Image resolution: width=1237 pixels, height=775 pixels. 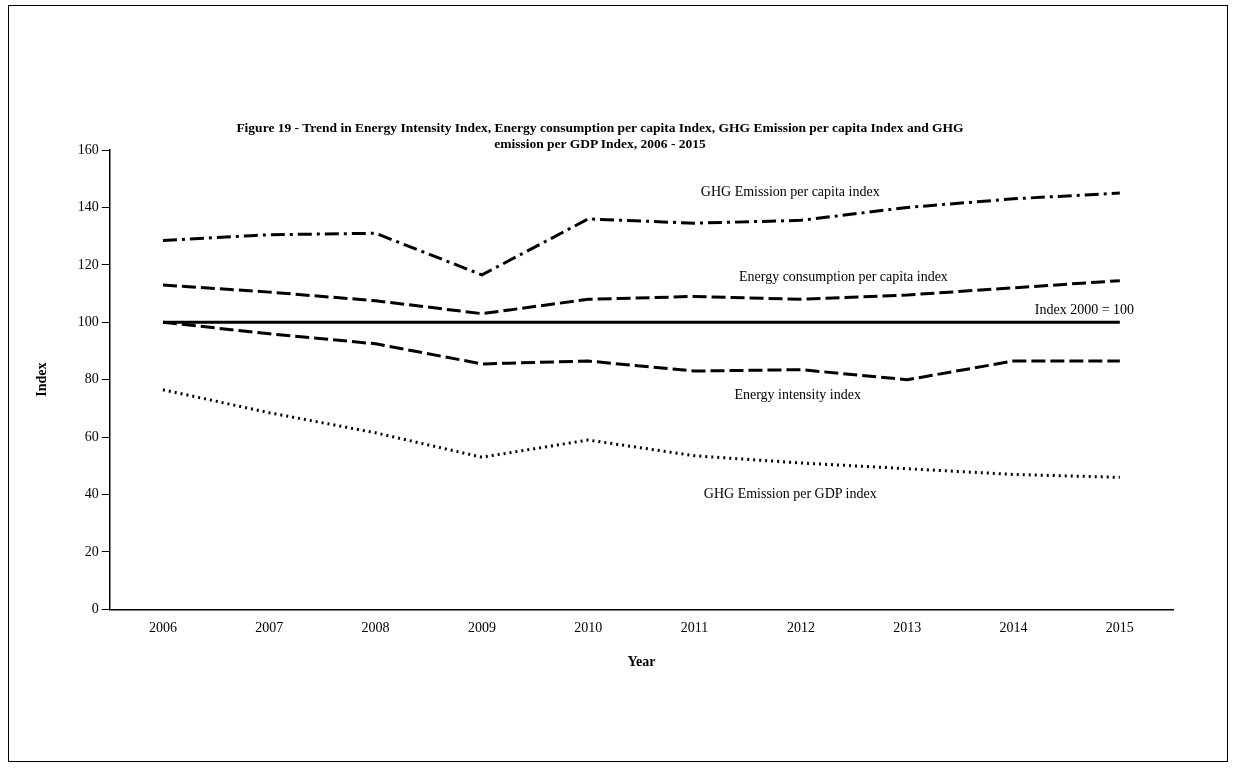 I want to click on chart-title: Figure 19 - Trend in Energy Intensity Index, Energy consumption per capita Index, GHG Emission per capita Index and GHG emission per GDP Index, 2006 - 2015, so click(x=600, y=136).